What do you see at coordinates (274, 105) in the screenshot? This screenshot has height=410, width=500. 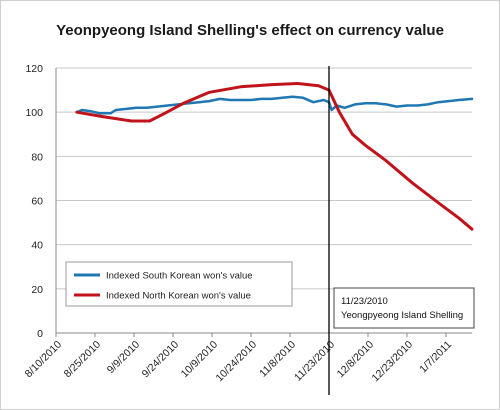 I see `series-line-south-korea` at bounding box center [274, 105].